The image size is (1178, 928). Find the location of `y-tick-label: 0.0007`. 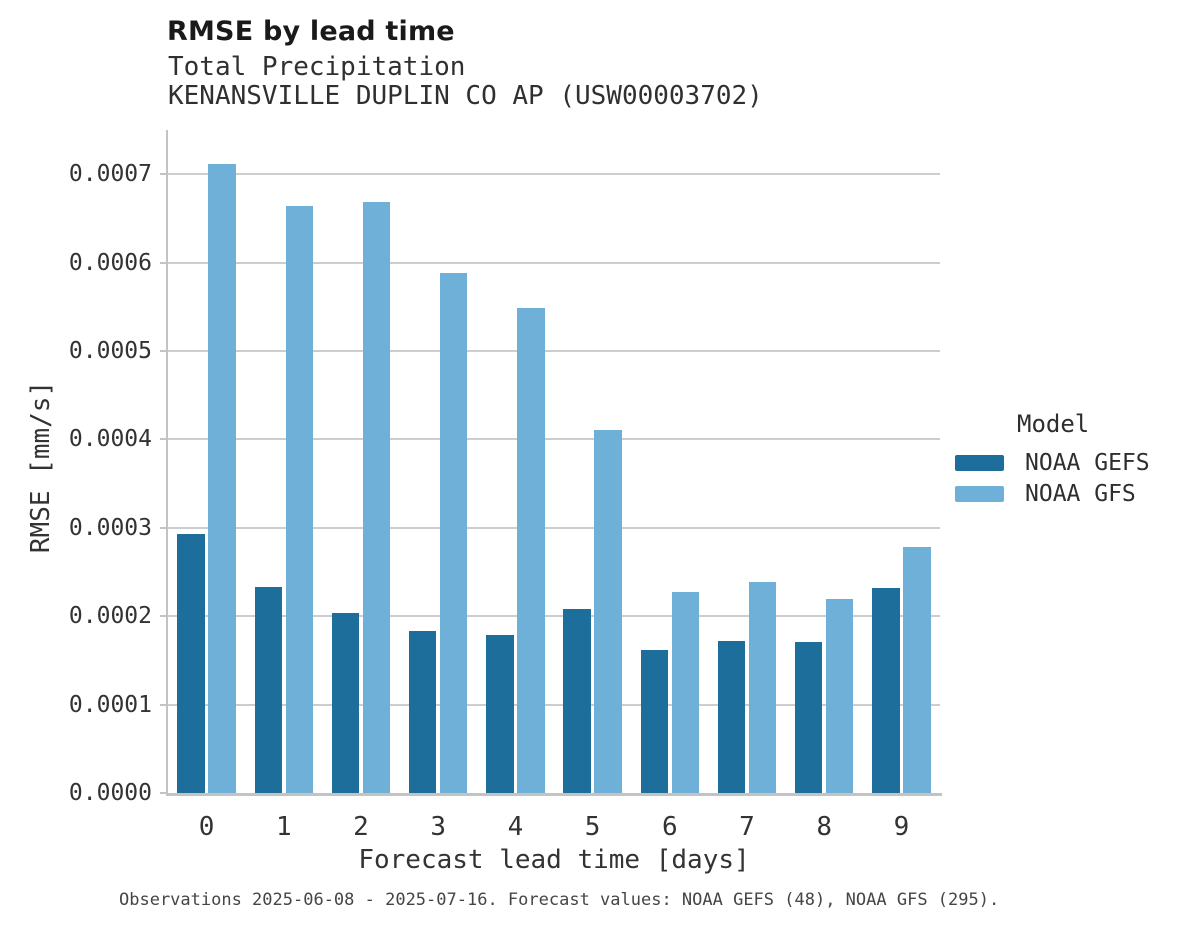

y-tick-label: 0.0007 is located at coordinates (110, 174).